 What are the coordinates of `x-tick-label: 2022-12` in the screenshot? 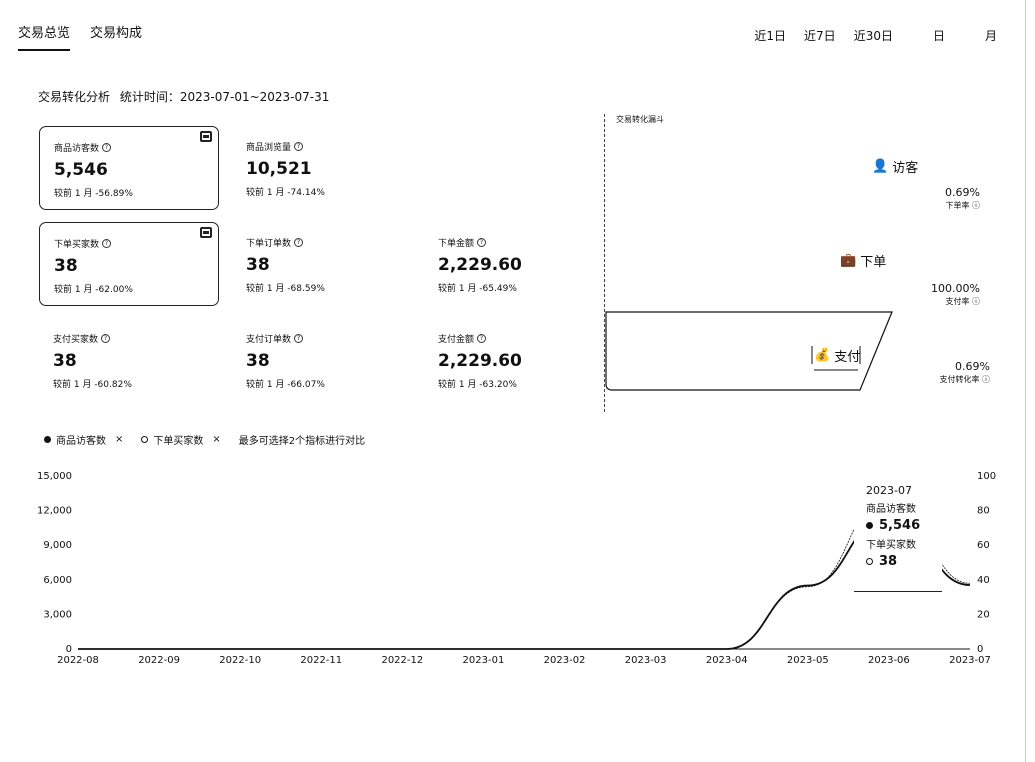 It's located at (402, 660).